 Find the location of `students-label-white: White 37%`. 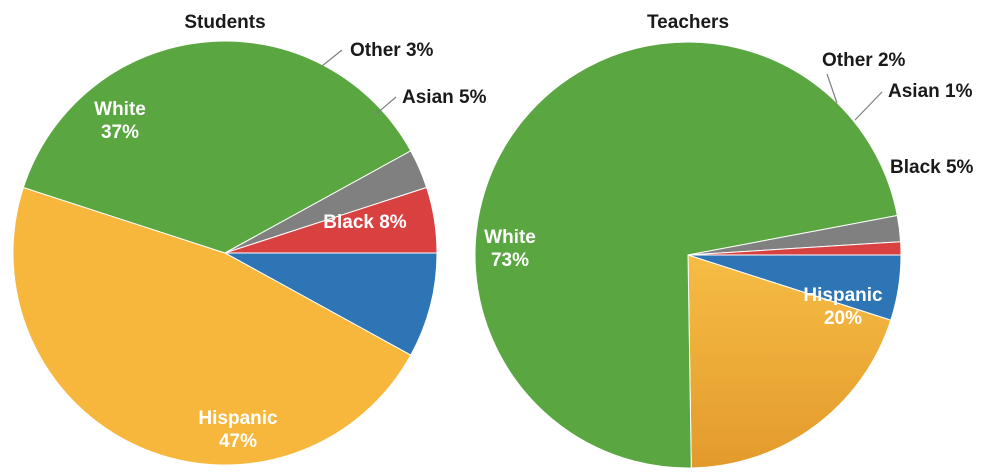

students-label-white: White 37% is located at coordinates (120, 121).